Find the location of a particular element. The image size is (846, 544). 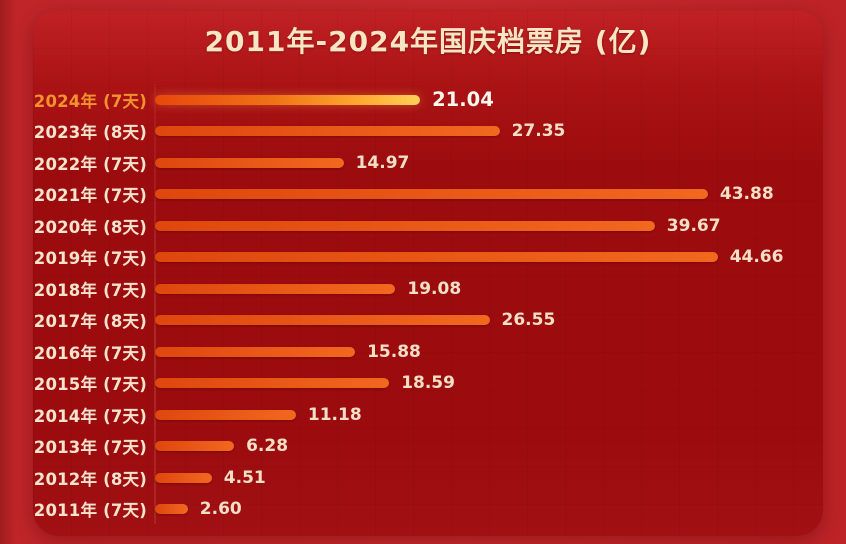

bar-row: 2022年 (7天) 14.97 is located at coordinates (428, 163).